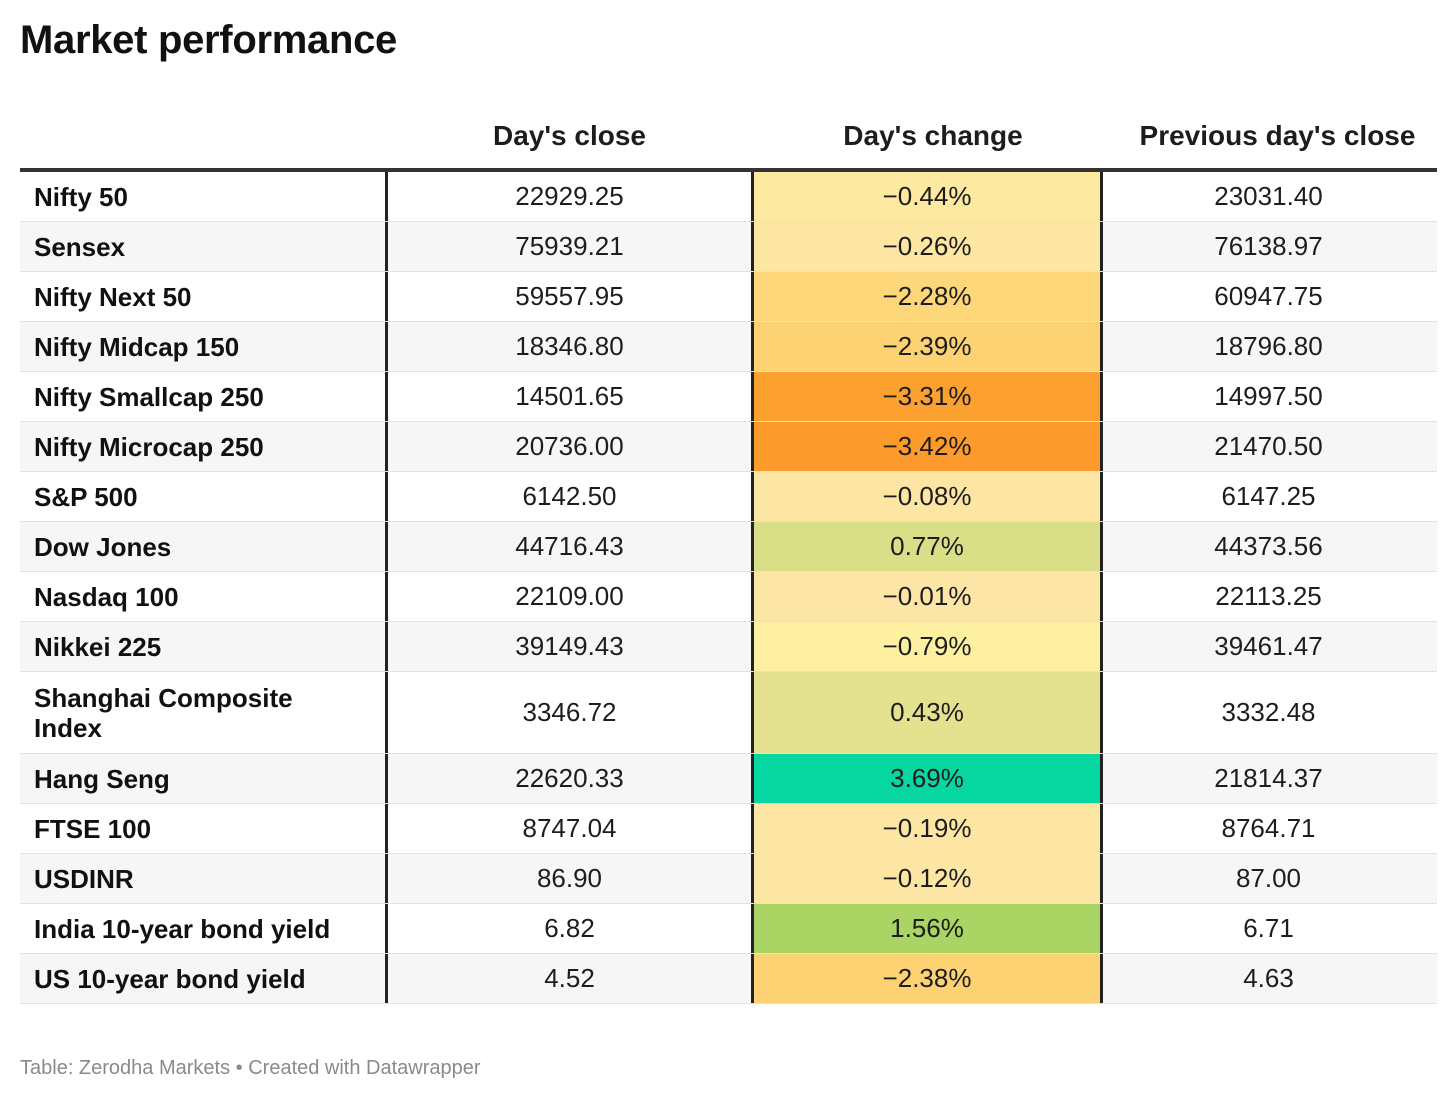 The width and height of the screenshot is (1456, 1101). Describe the element at coordinates (568, 446) in the screenshot. I see `cell-days-close: 20736.00` at that location.